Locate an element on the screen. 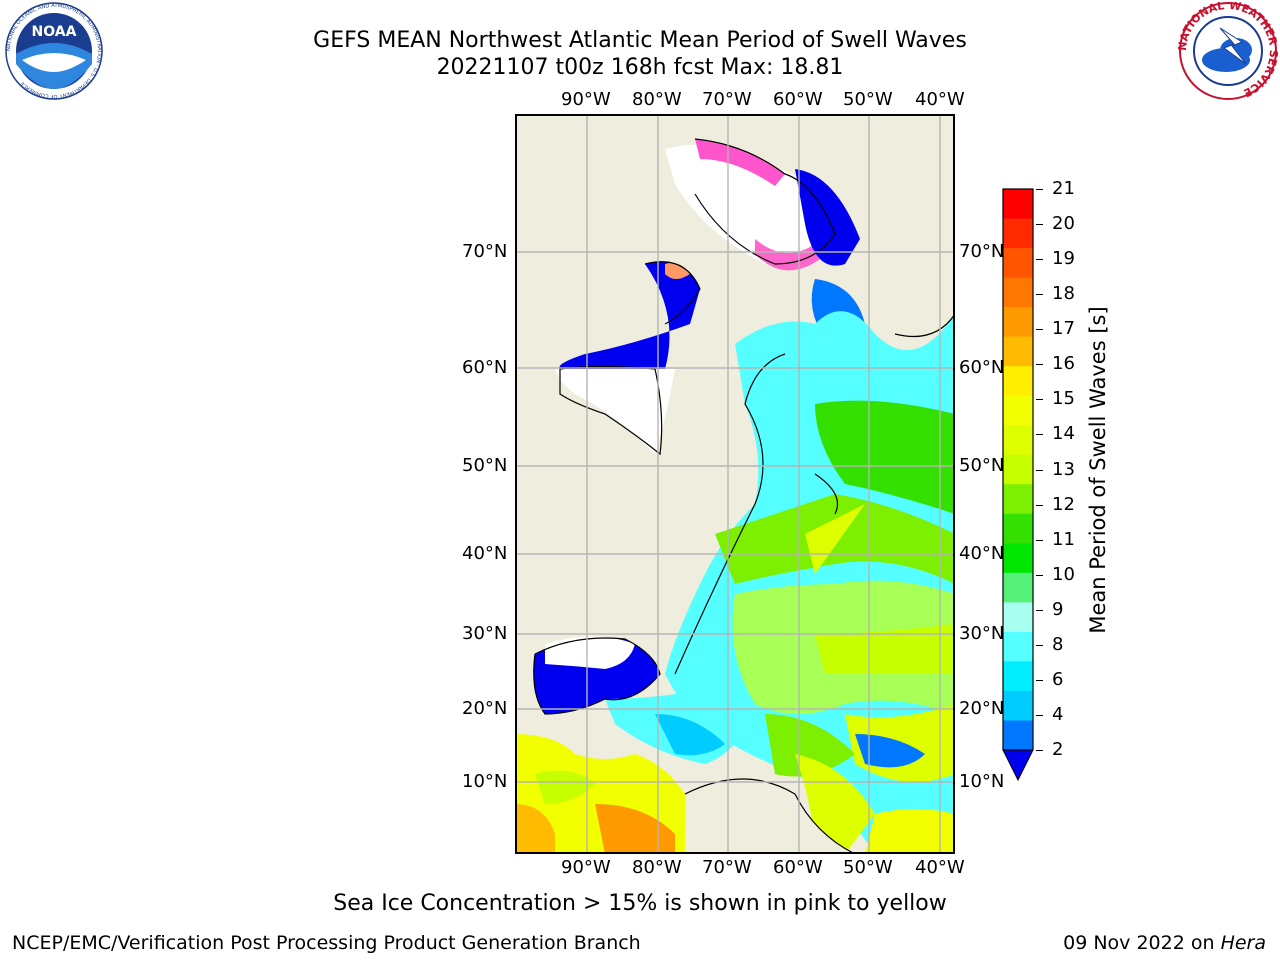 This screenshot has height=960, width=1280. footer-date-text: 09 Nov 2022 on is located at coordinates (1142, 943).